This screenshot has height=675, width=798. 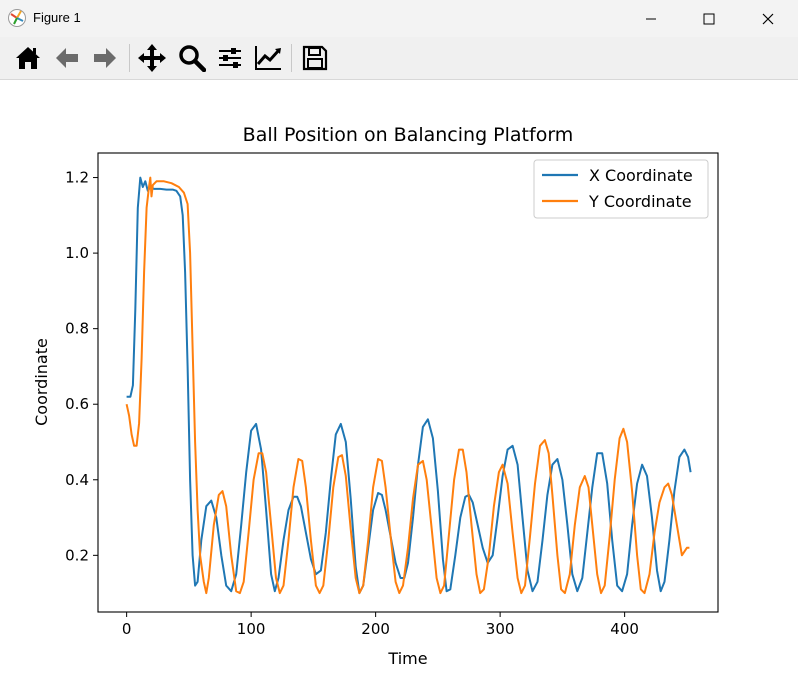 I want to click on configure-subplots-button, so click(x=230, y=58).